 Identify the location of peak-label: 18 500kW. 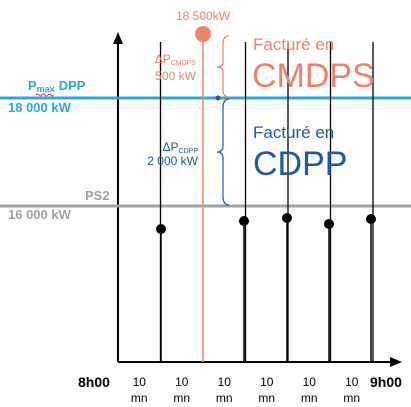
(203, 16).